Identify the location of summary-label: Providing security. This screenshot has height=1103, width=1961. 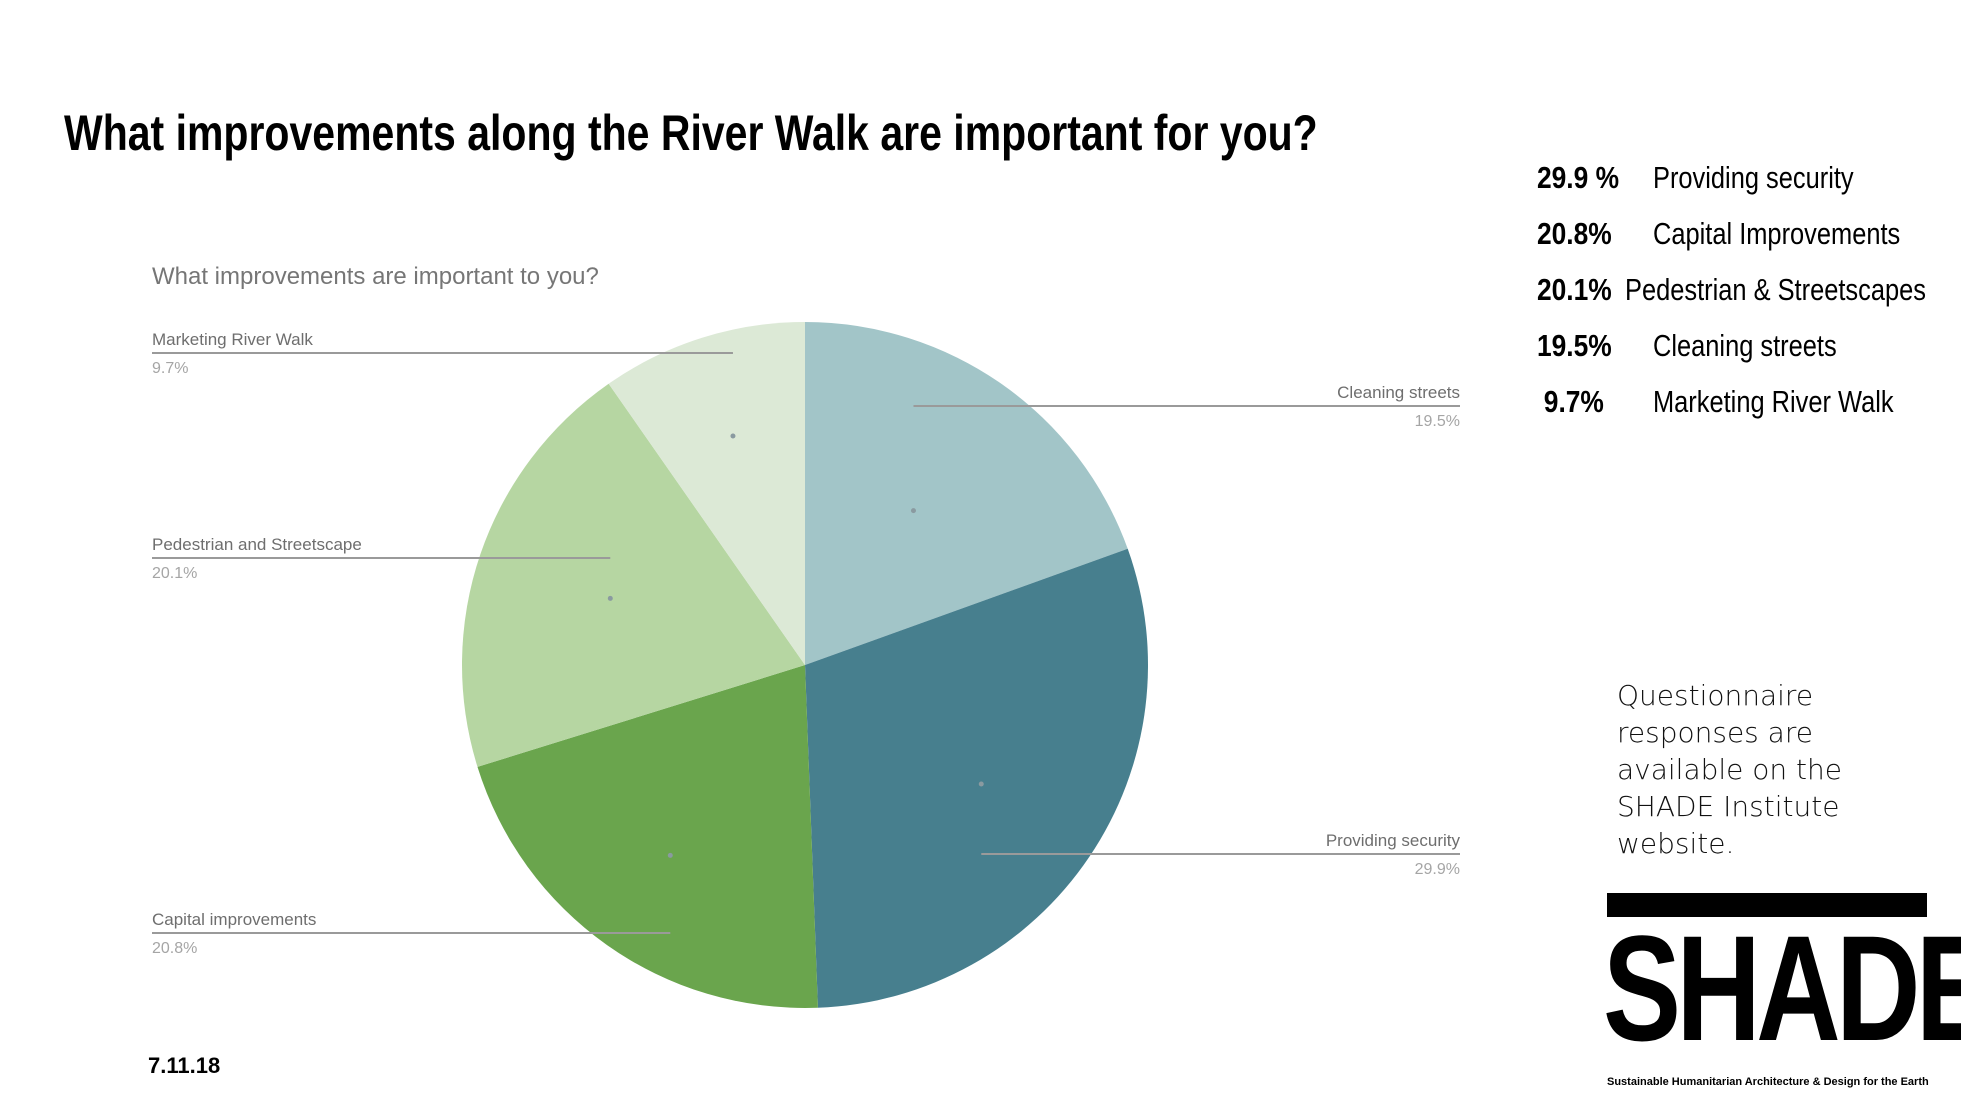
(1753, 177).